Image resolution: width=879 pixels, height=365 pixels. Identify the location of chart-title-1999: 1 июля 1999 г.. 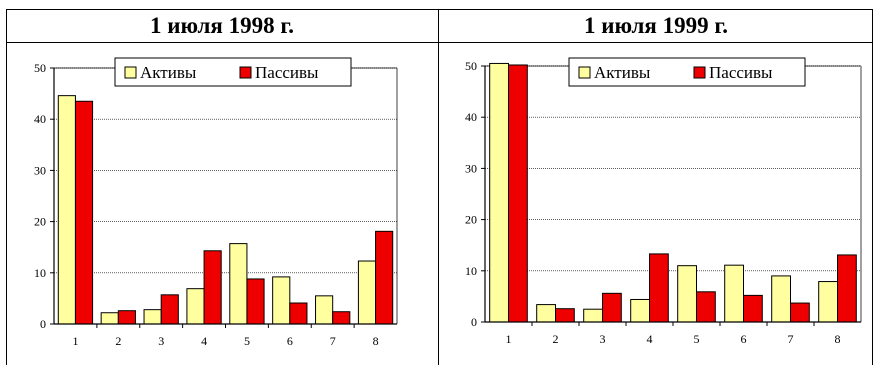
(656, 25).